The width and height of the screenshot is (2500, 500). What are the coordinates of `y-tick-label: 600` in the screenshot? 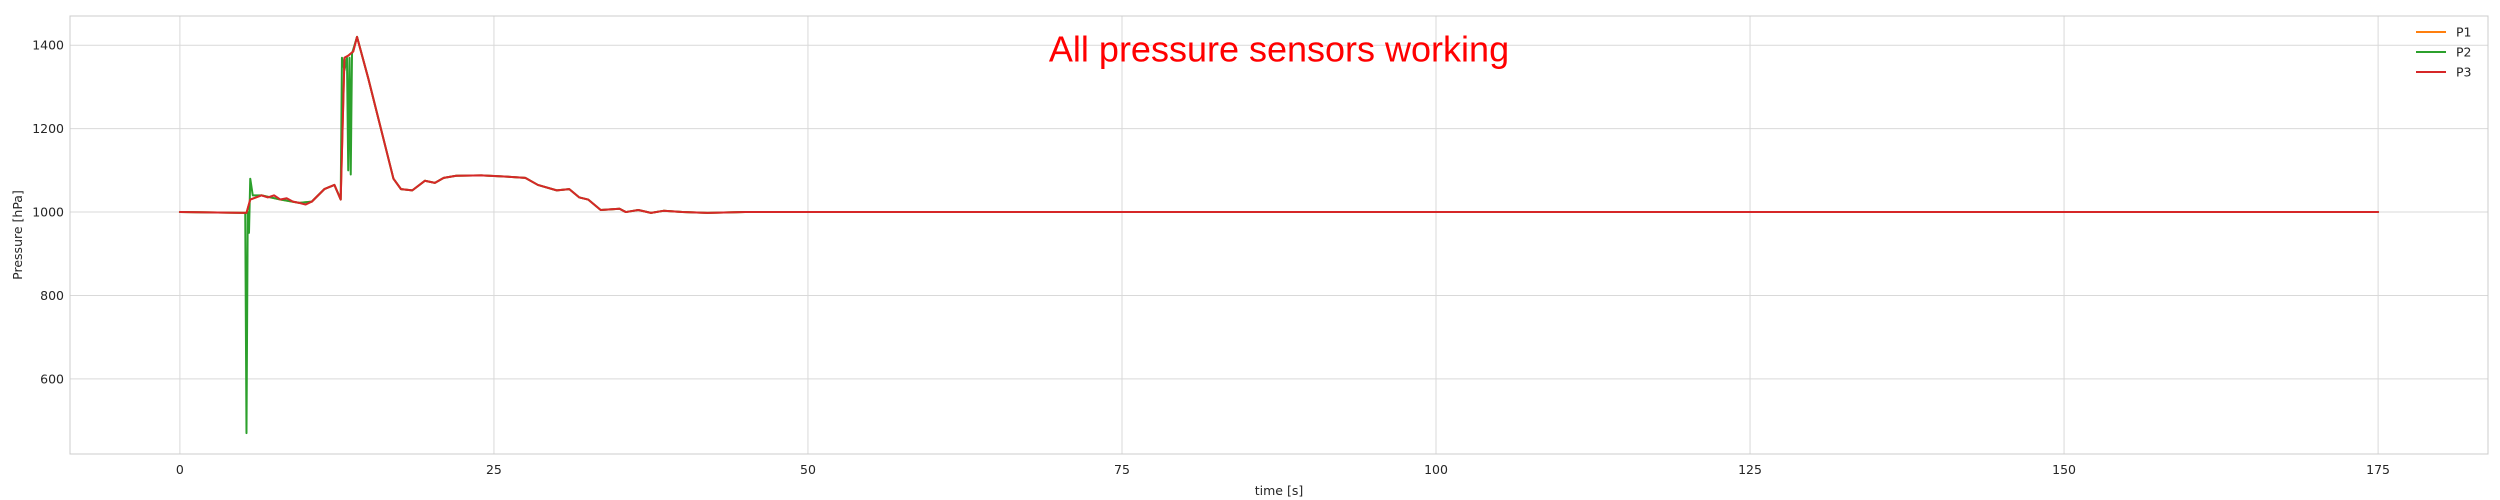 It's located at (52, 378).